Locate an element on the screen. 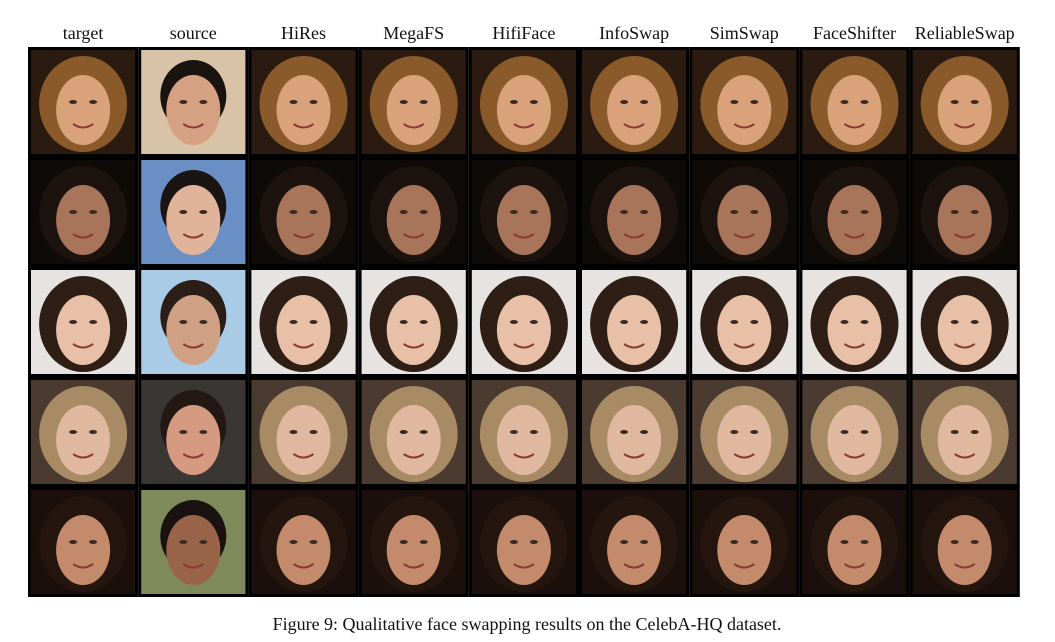 The image size is (1055, 642). column-header: FaceShifter is located at coordinates (854, 33).